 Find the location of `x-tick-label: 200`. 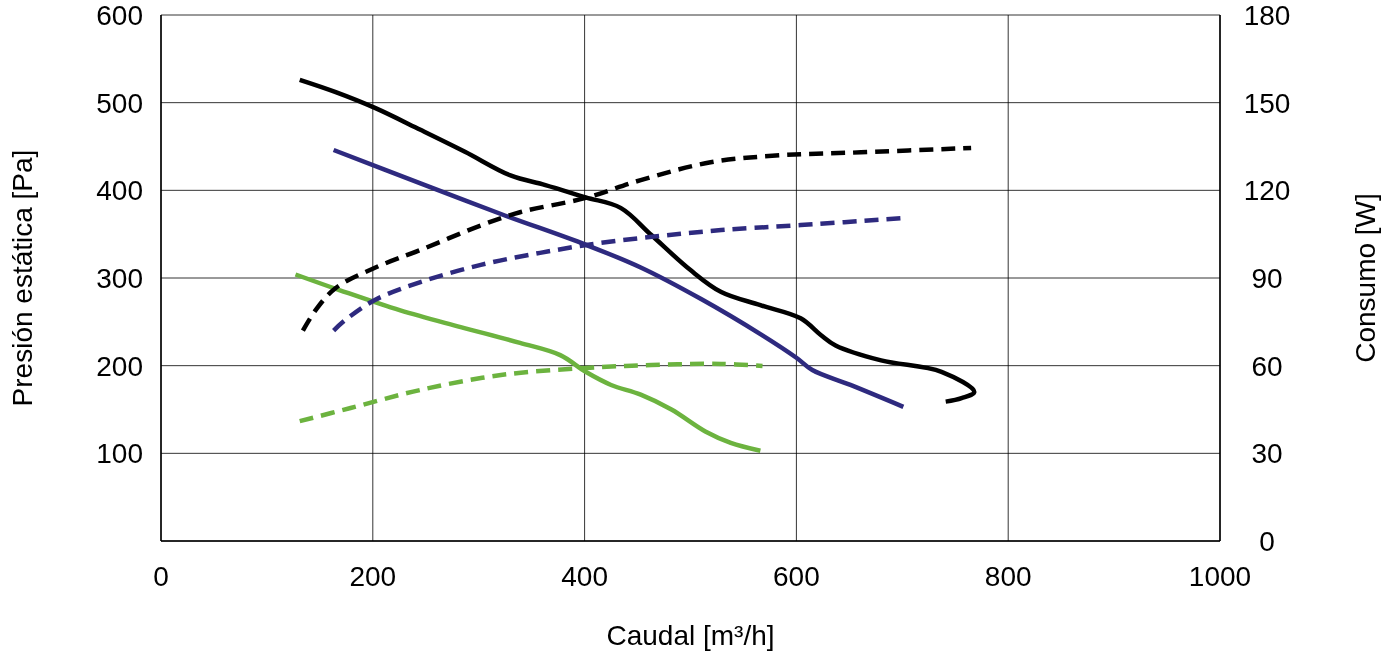

x-tick-label: 200 is located at coordinates (373, 576).